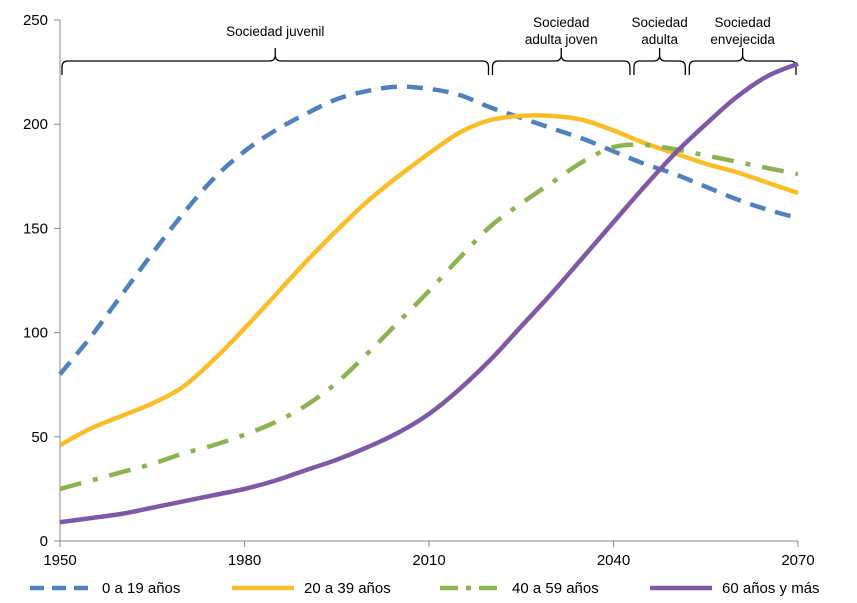  I want to click on x-tick-label: 2010, so click(428, 560).